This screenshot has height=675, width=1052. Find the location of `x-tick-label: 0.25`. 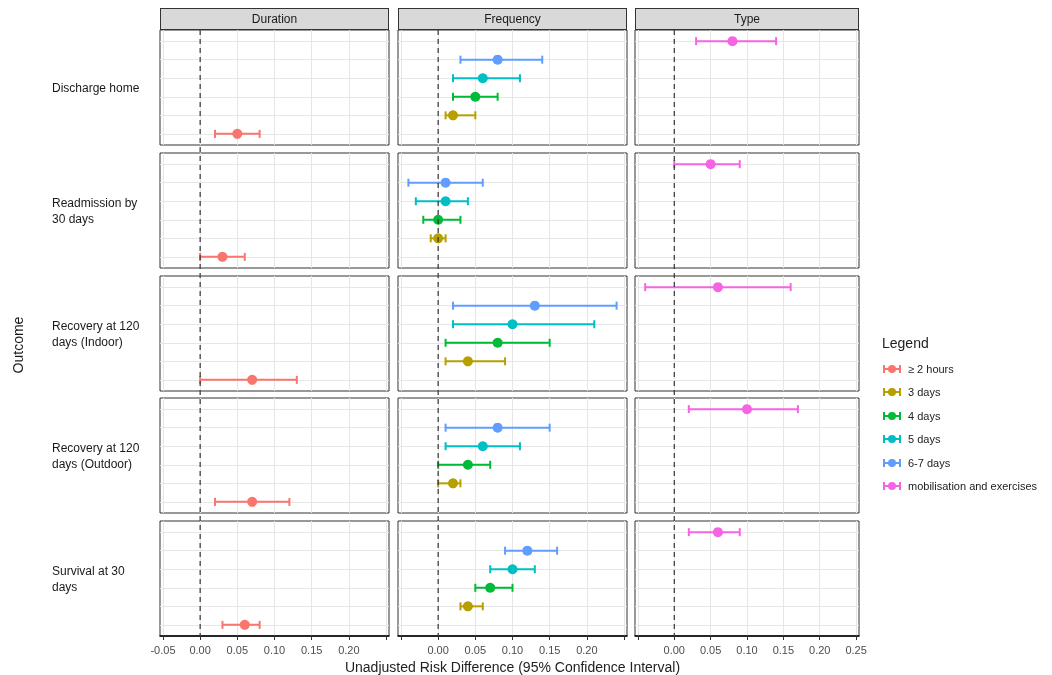

x-tick-label: 0.25 is located at coordinates (856, 649).